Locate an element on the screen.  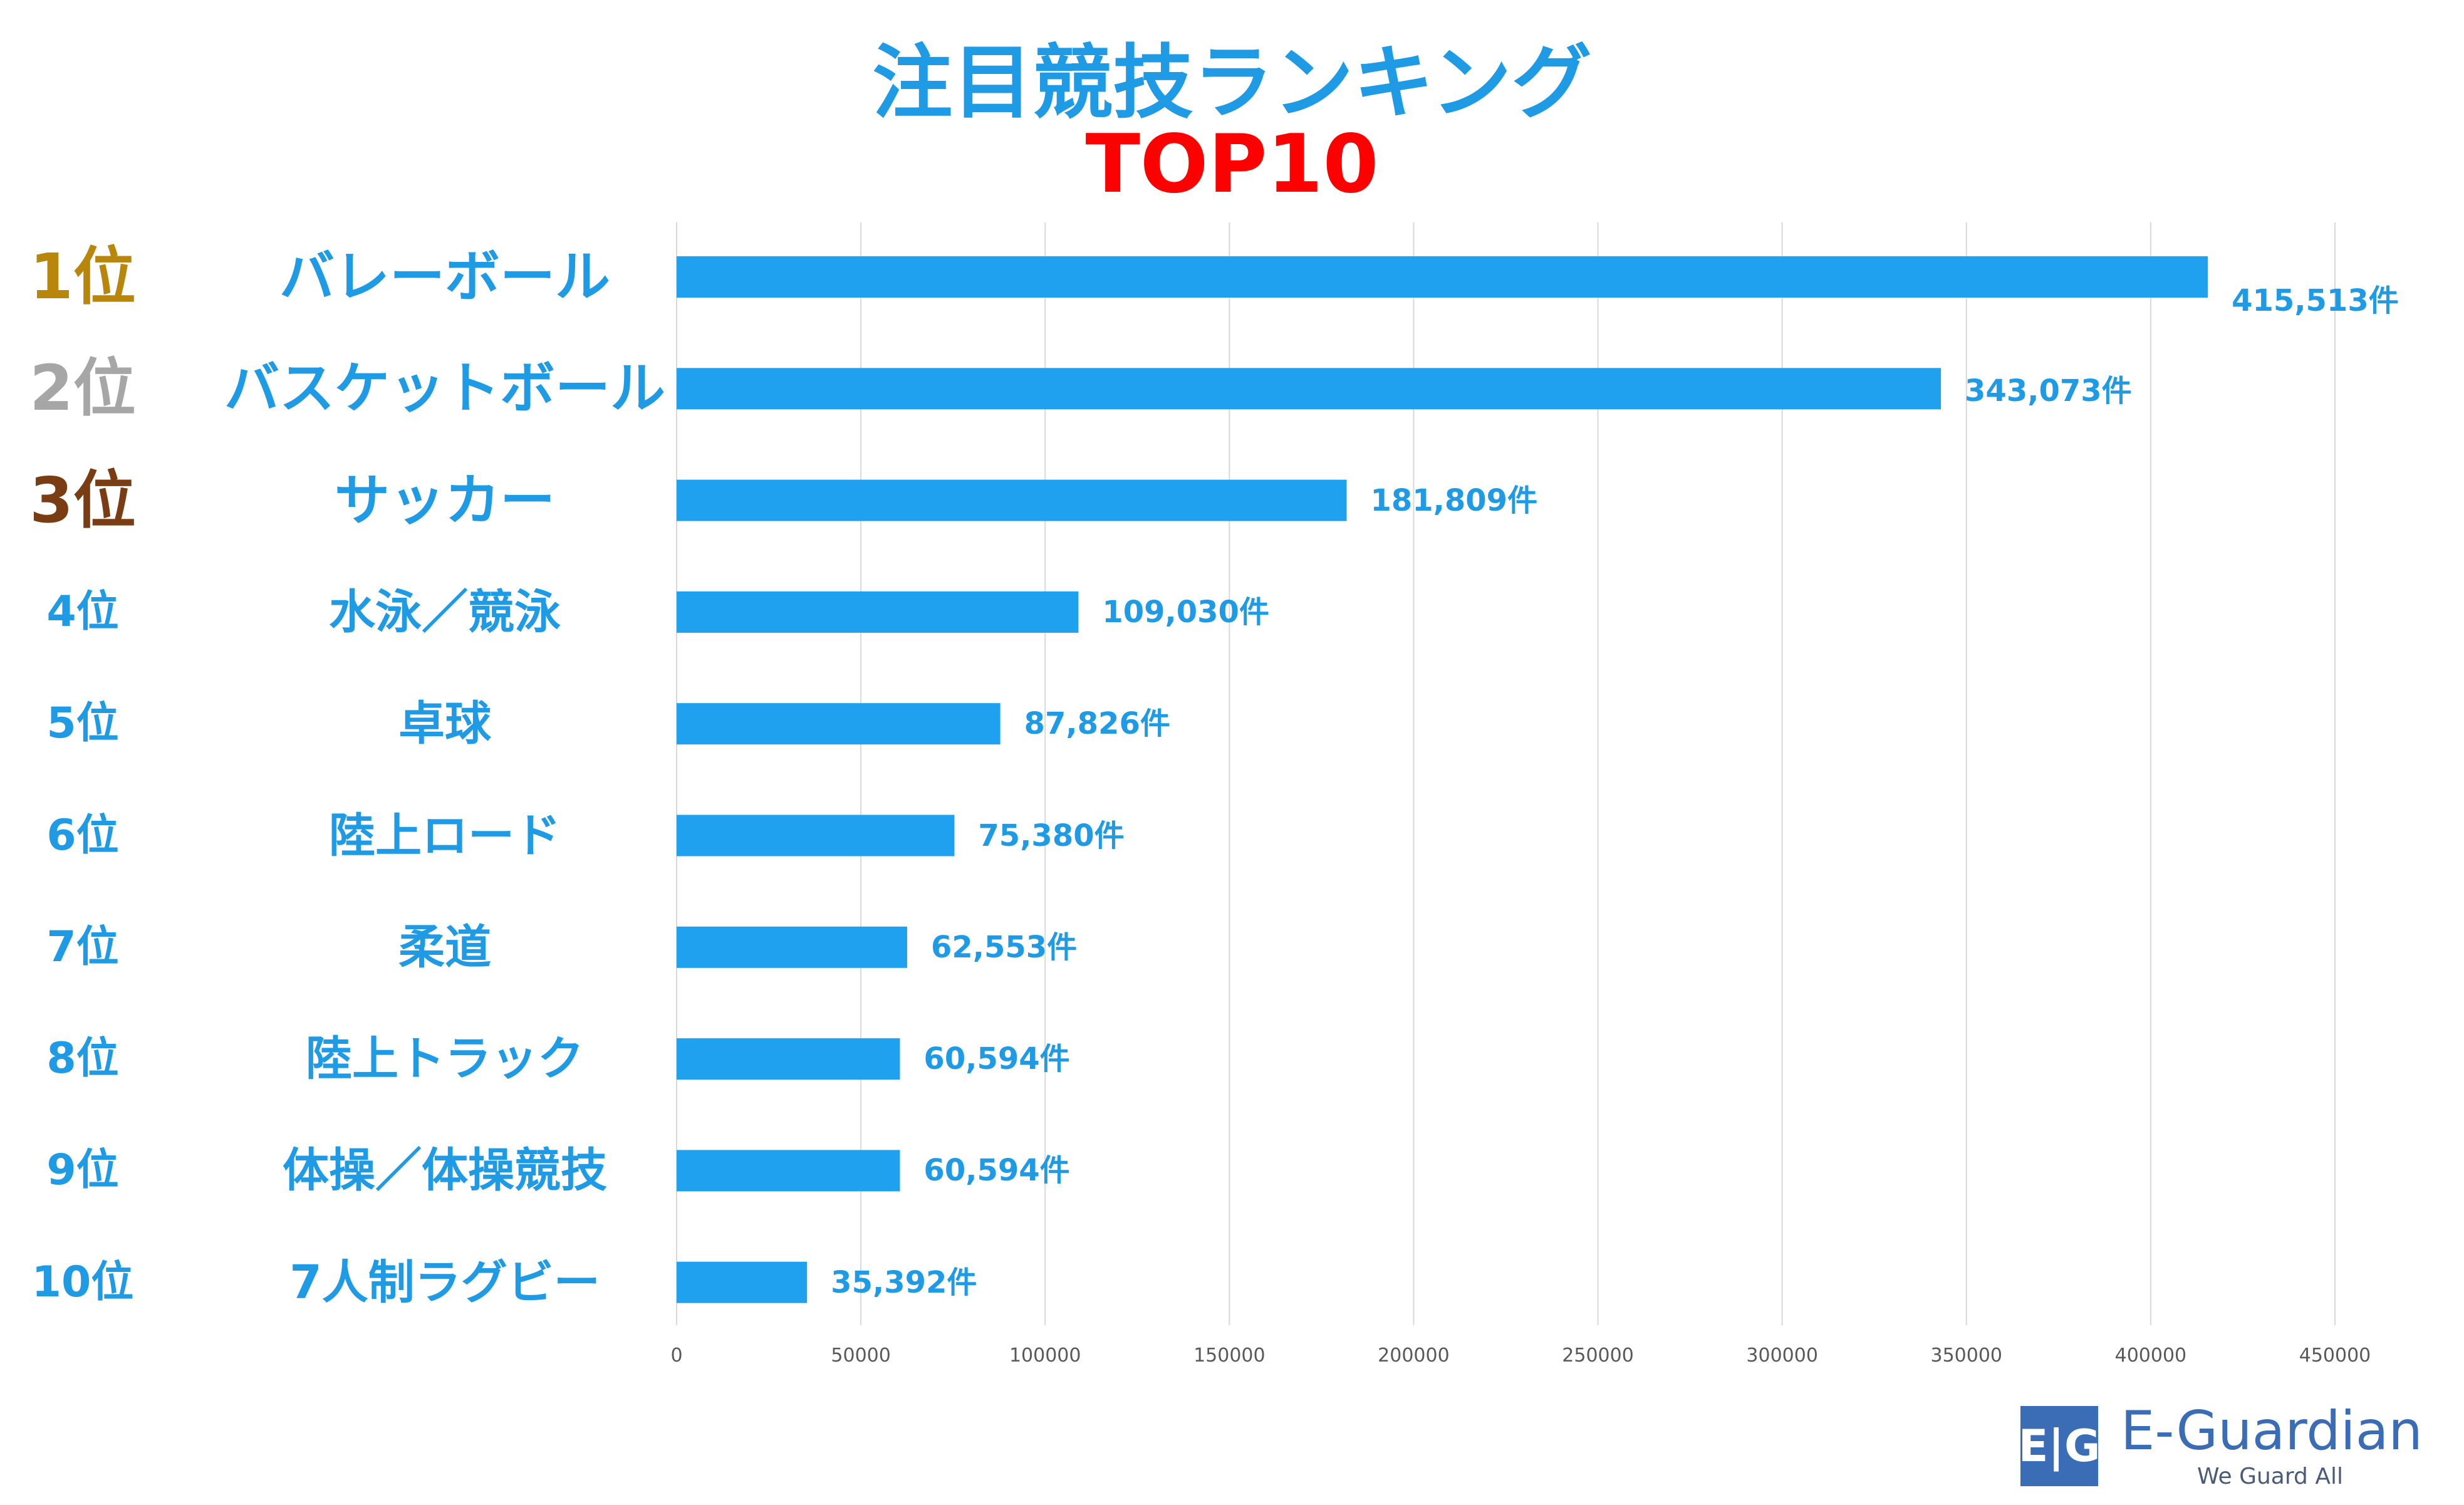
category-label: 陸上トラック is located at coordinates (445, 1059).